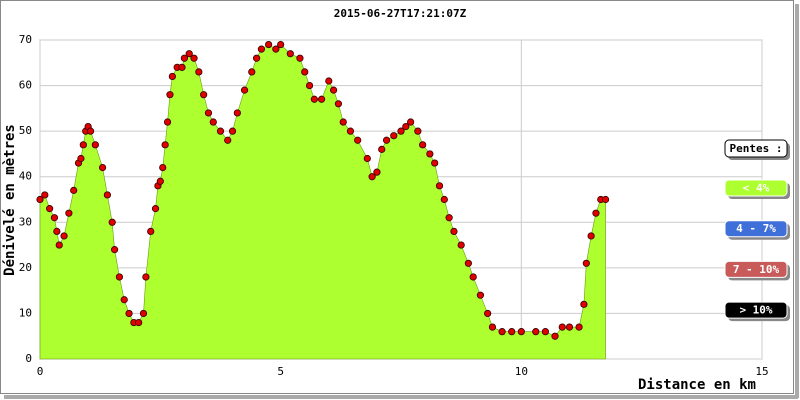  Describe the element at coordinates (25, 221) in the screenshot. I see `y-tick-label: 30` at that location.